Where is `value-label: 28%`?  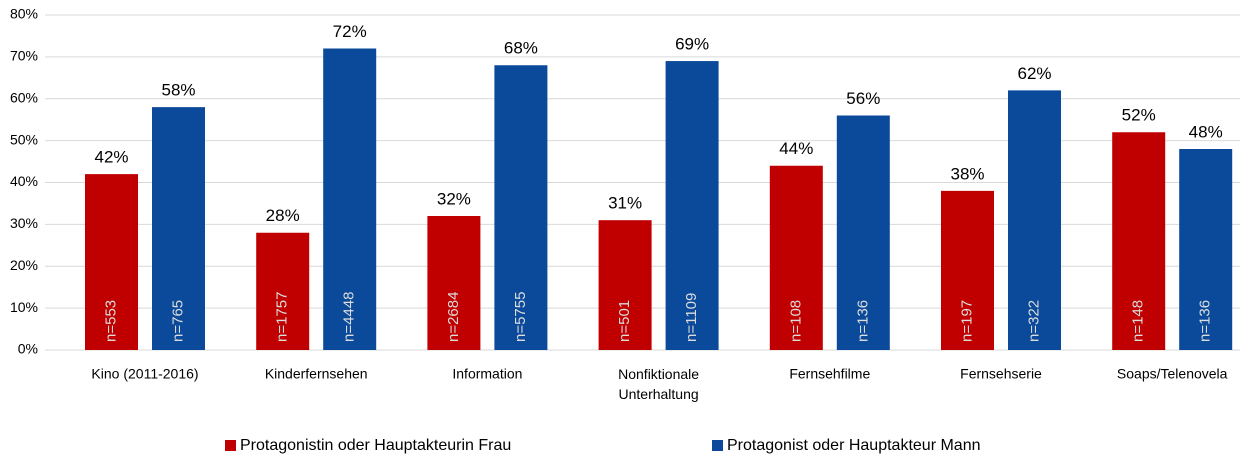 value-label: 28% is located at coordinates (283, 215).